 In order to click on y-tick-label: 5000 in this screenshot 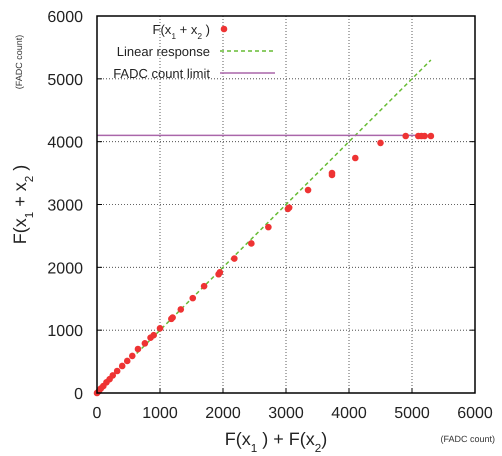, I will do `click(65, 80)`.